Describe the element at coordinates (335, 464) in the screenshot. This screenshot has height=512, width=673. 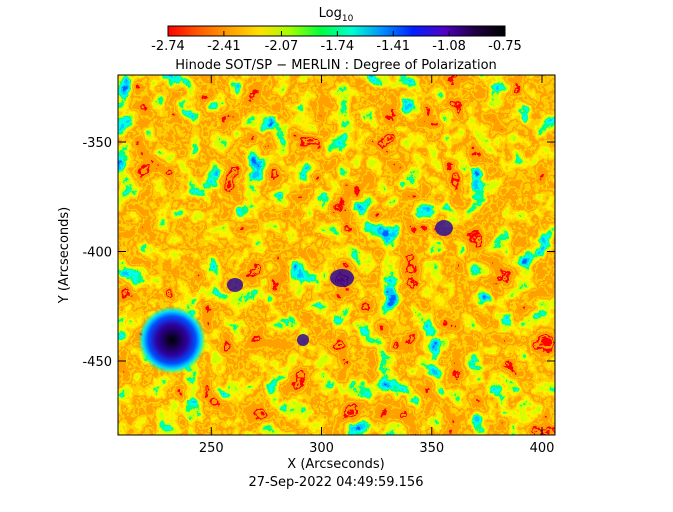
I see `x-axis-label: X (Arcseconds)` at that location.